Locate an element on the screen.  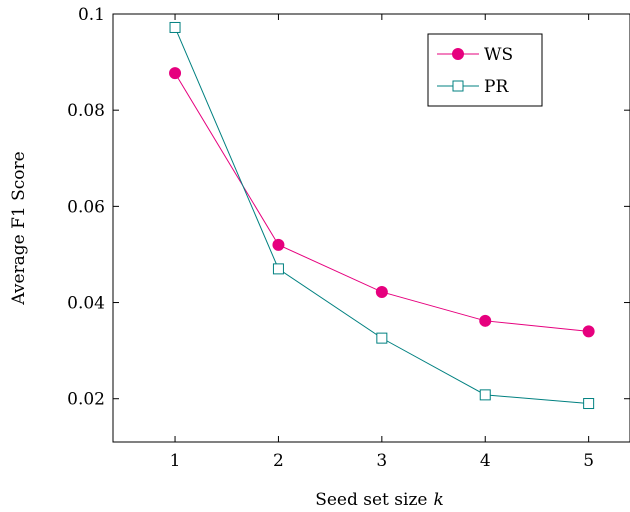
x-tick-label: 2 is located at coordinates (278, 461).